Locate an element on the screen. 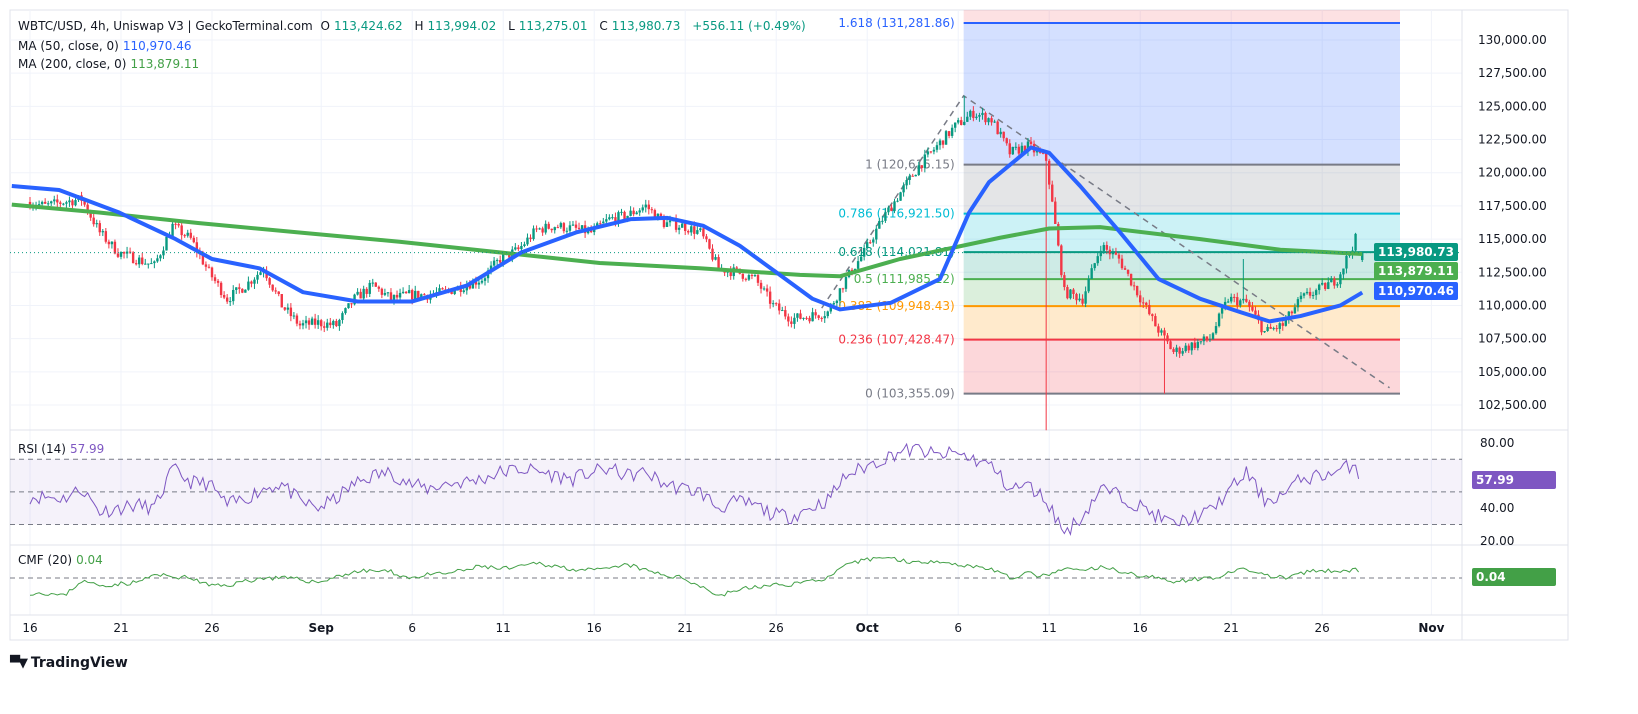  tradingview-logo: ▀▼ TradingView is located at coordinates (69, 663).